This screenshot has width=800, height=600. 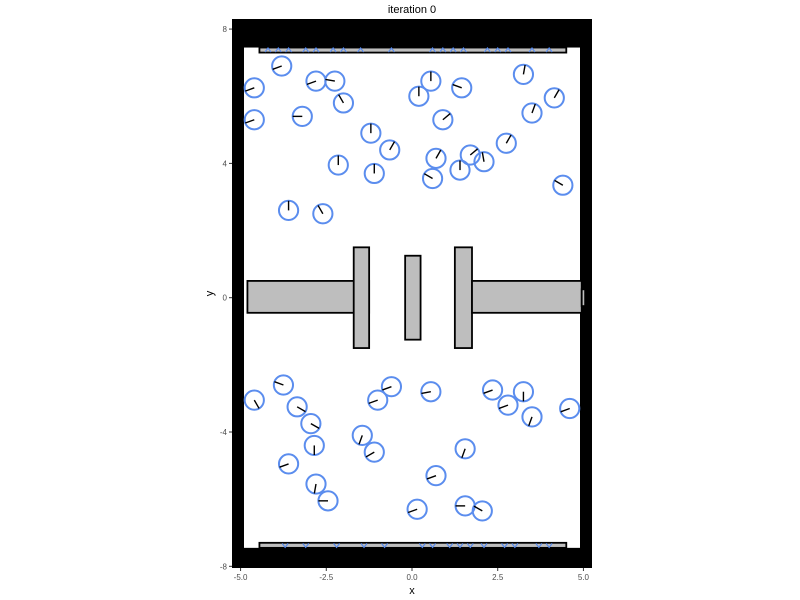 I want to click on y-tick-label: 4, so click(x=225, y=163).